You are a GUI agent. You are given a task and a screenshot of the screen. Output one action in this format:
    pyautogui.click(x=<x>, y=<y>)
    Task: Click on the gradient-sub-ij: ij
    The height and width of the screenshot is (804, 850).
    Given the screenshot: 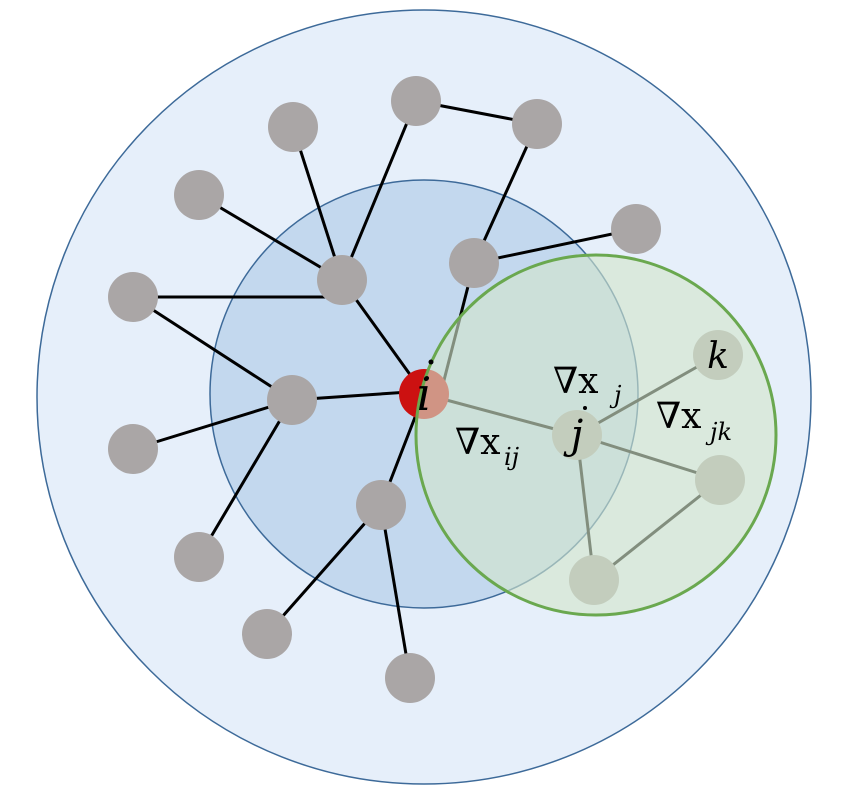 What is the action you would take?
    pyautogui.click(x=512, y=457)
    